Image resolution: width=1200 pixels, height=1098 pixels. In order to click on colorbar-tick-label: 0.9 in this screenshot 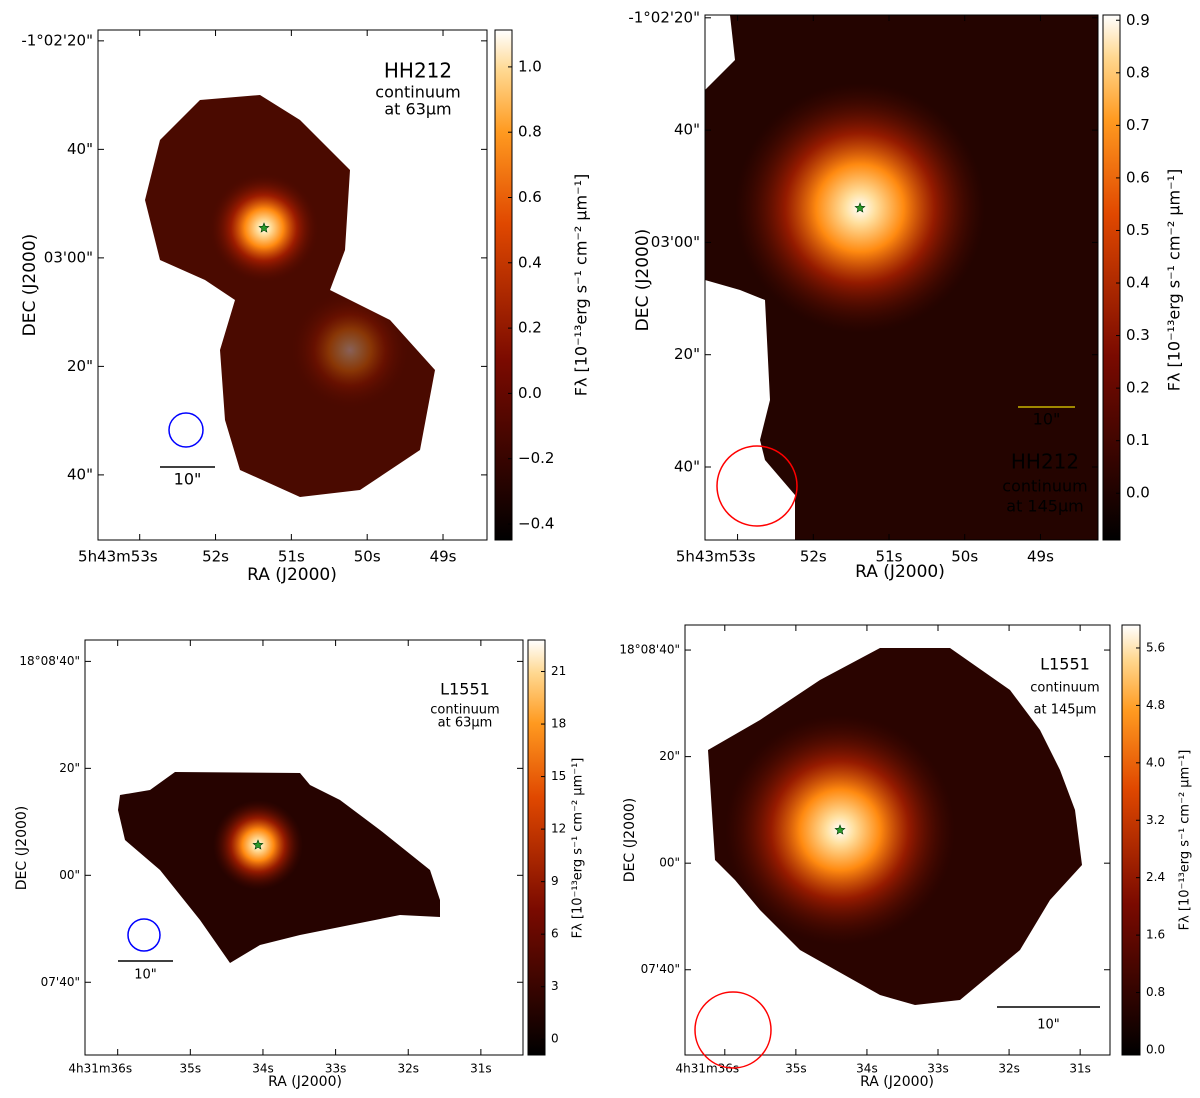, I will do `click(1138, 20)`.